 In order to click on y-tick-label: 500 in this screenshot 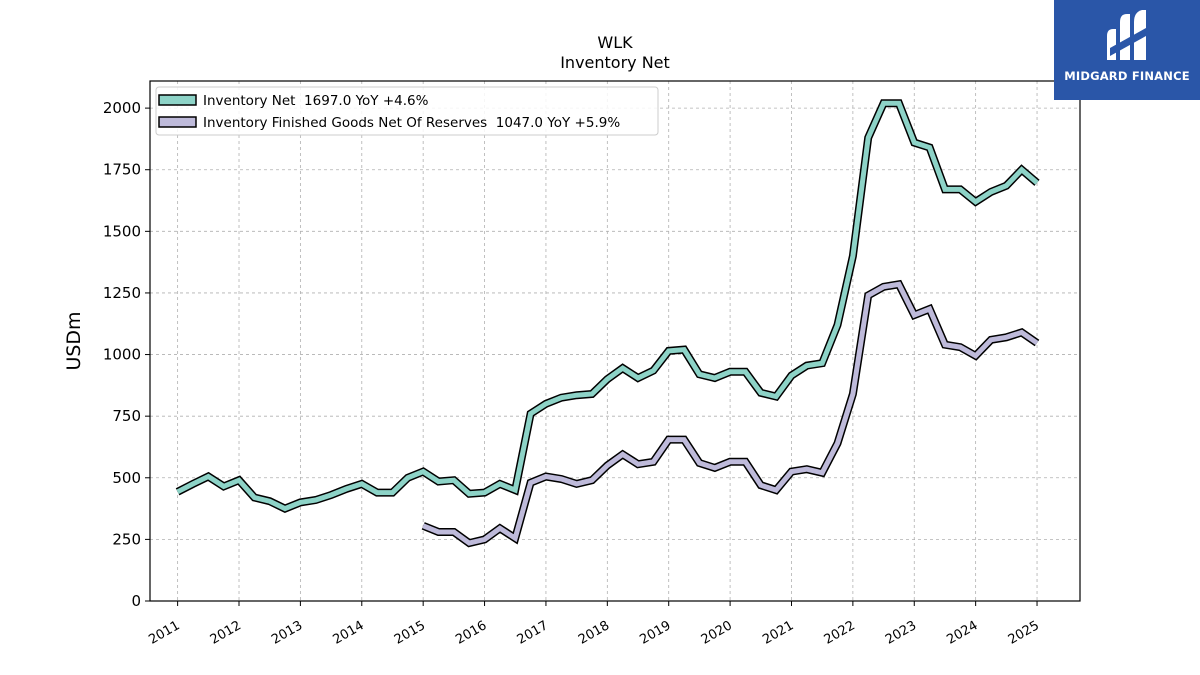, I will do `click(126, 478)`.